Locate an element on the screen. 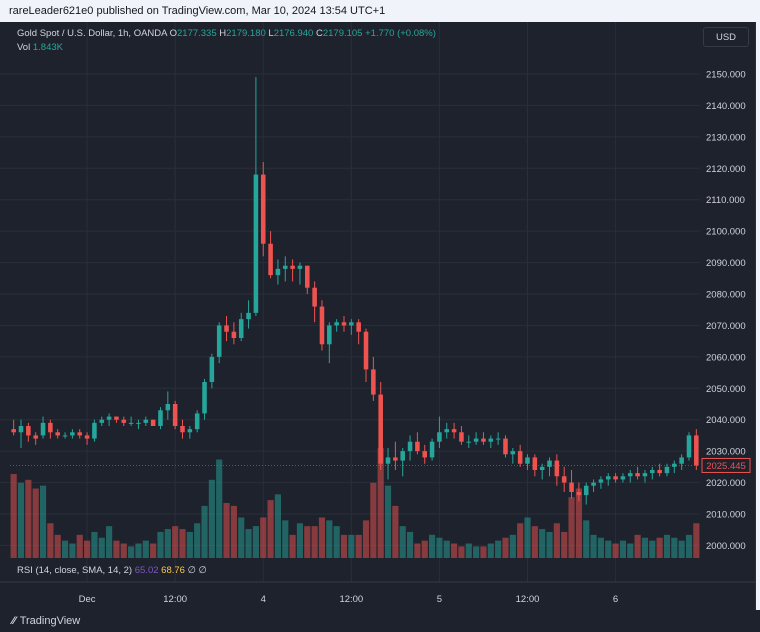  x-tick-label: 12:00 is located at coordinates (528, 599).